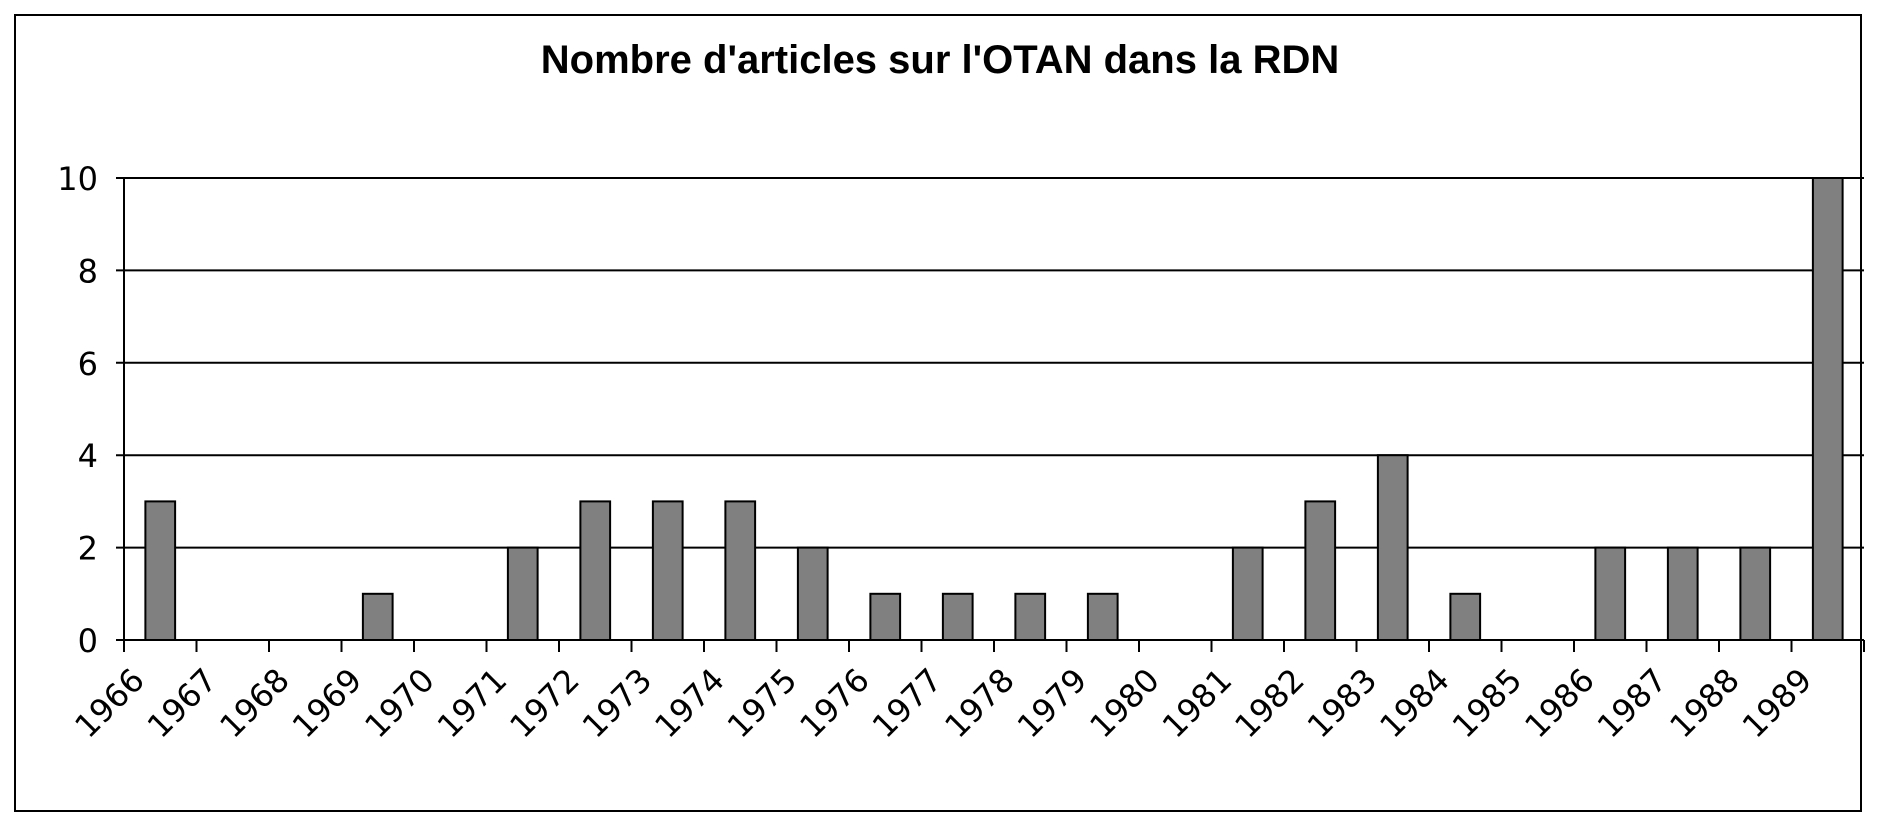  I want to click on bar-1972, so click(595, 570).